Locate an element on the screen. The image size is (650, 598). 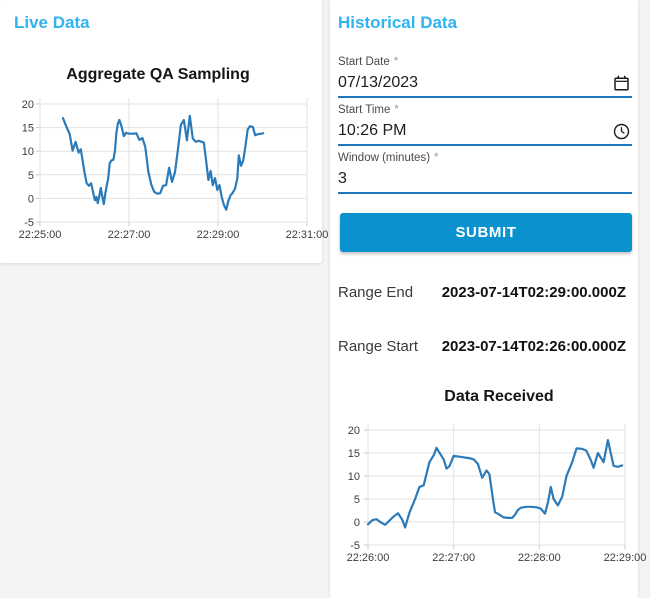
range-start-label: Range Start is located at coordinates (378, 346).